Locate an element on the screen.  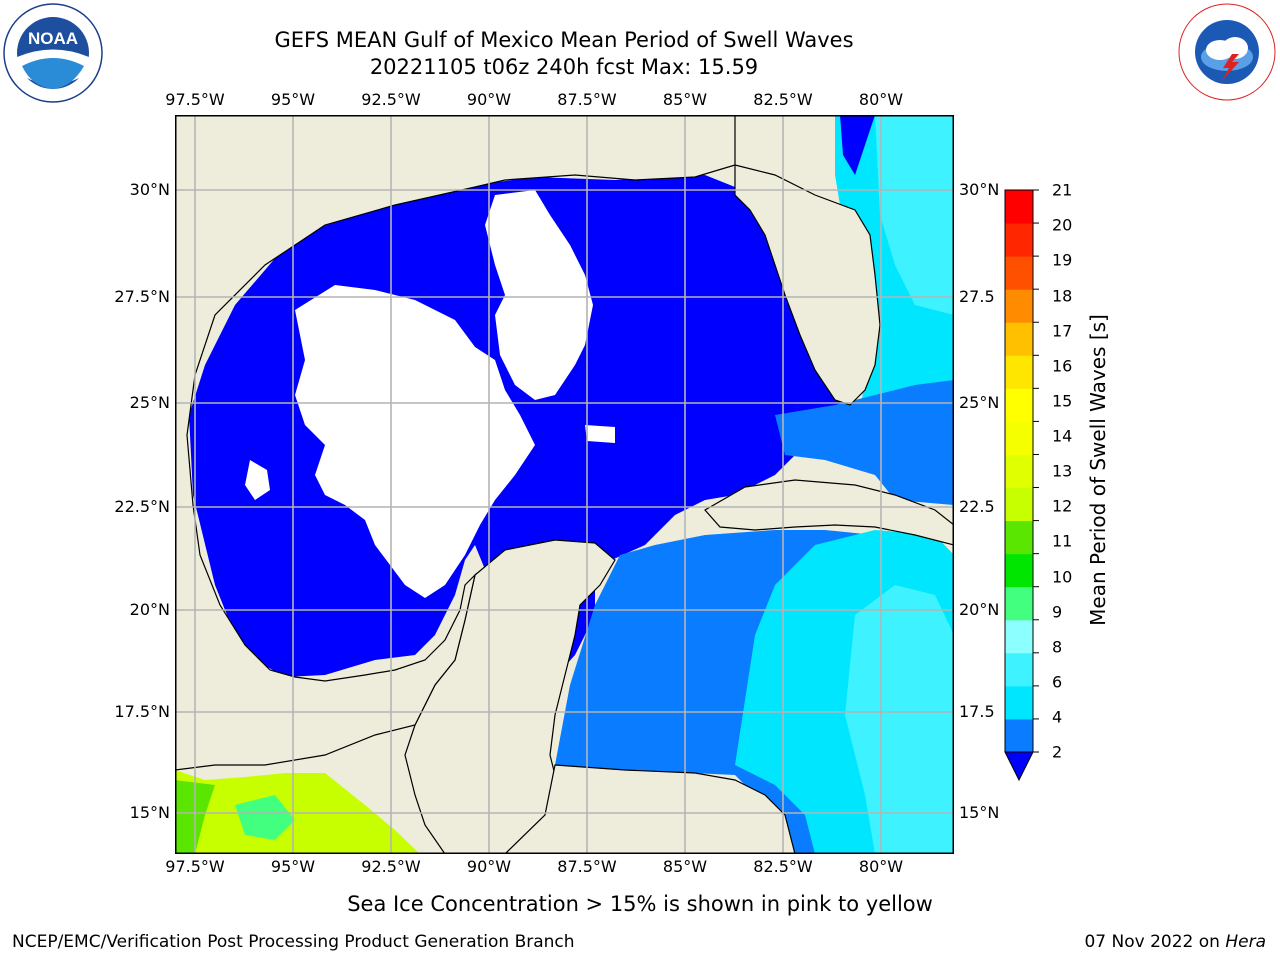
florida-land is located at coordinates (807, 285).